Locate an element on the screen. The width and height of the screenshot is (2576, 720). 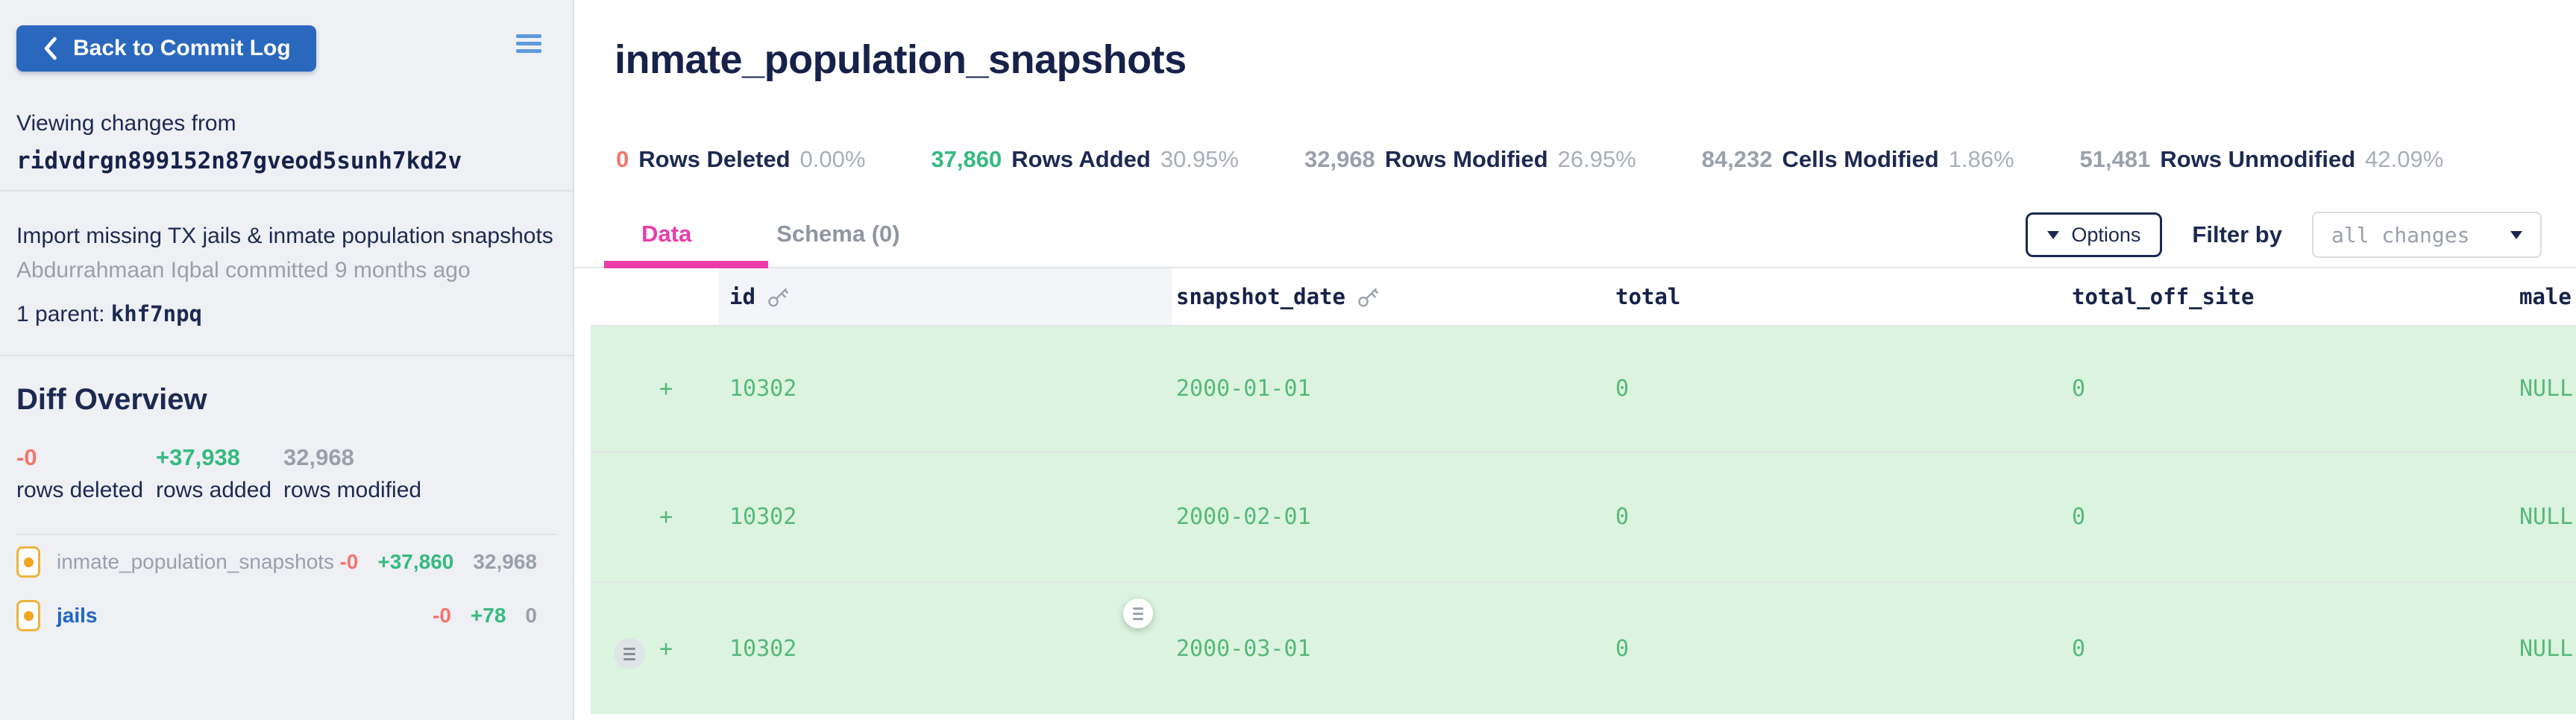
row-menu-hamburger-icon is located at coordinates (630, 653).